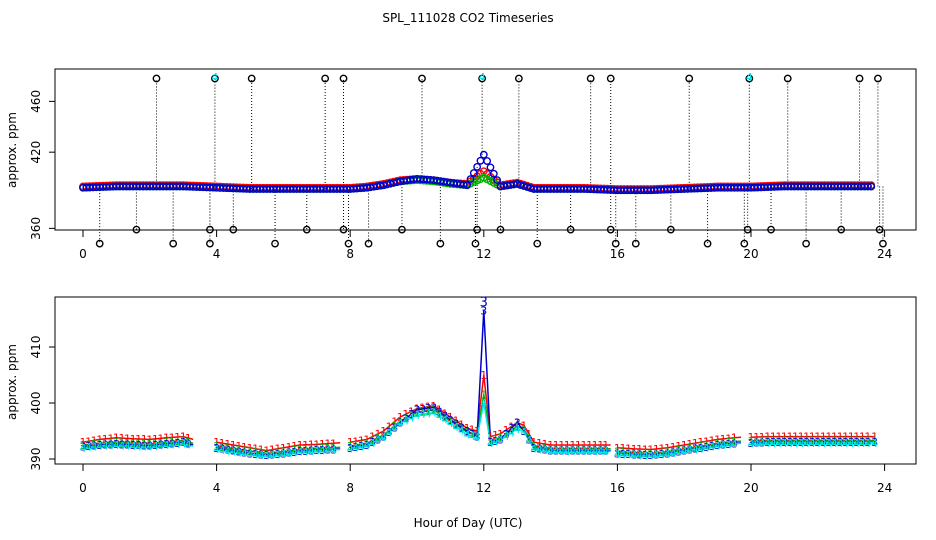 The image size is (936, 540). Describe the element at coordinates (217, 254) in the screenshot. I see `top-x-tick-label: 4` at that location.